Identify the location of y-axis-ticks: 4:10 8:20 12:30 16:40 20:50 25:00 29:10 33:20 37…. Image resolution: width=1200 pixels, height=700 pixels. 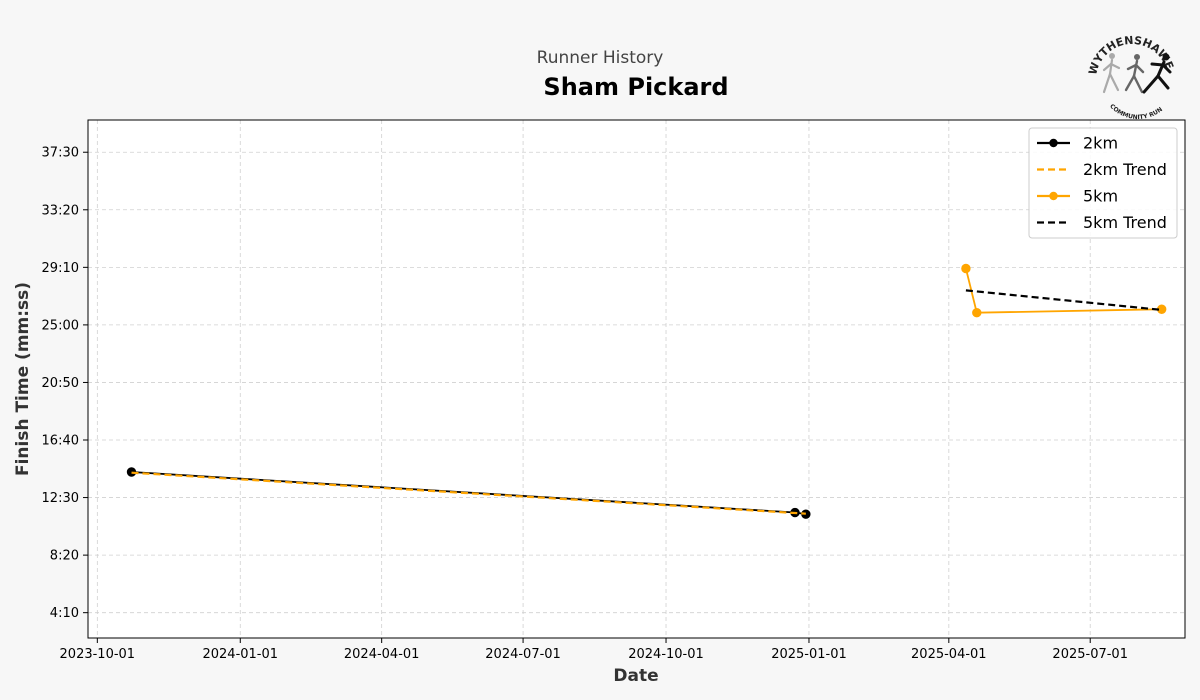
(65, 383).